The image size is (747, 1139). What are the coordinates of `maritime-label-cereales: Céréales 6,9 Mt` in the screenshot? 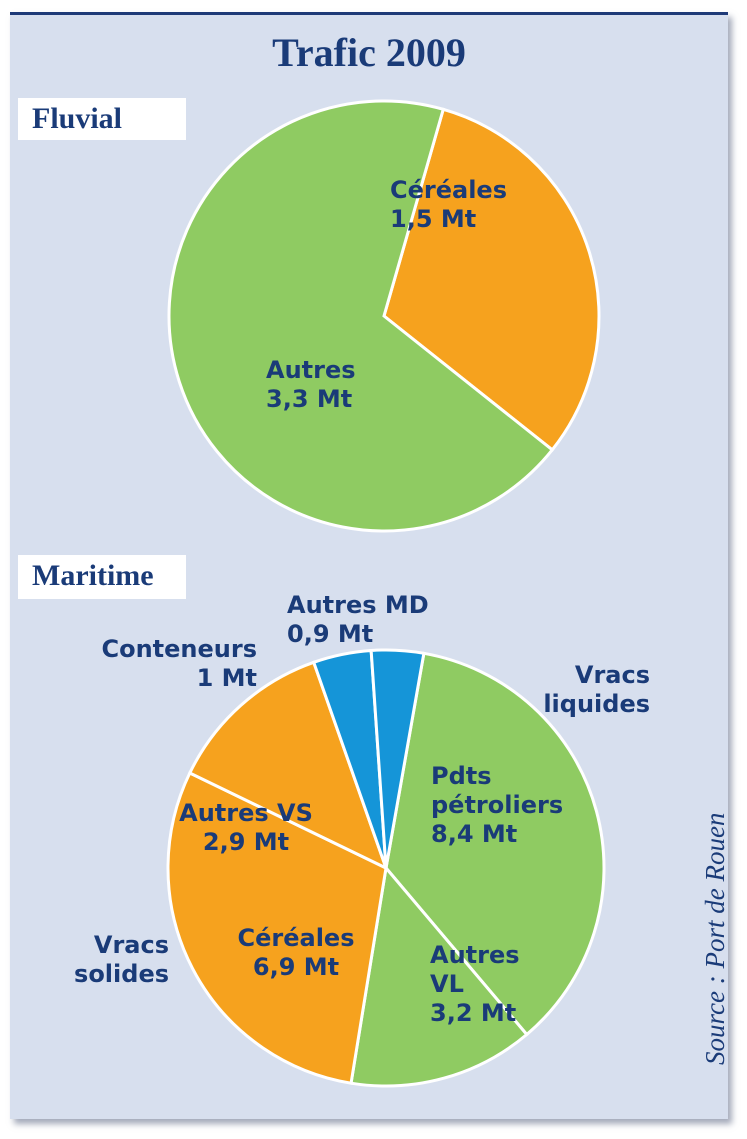 It's located at (296, 952).